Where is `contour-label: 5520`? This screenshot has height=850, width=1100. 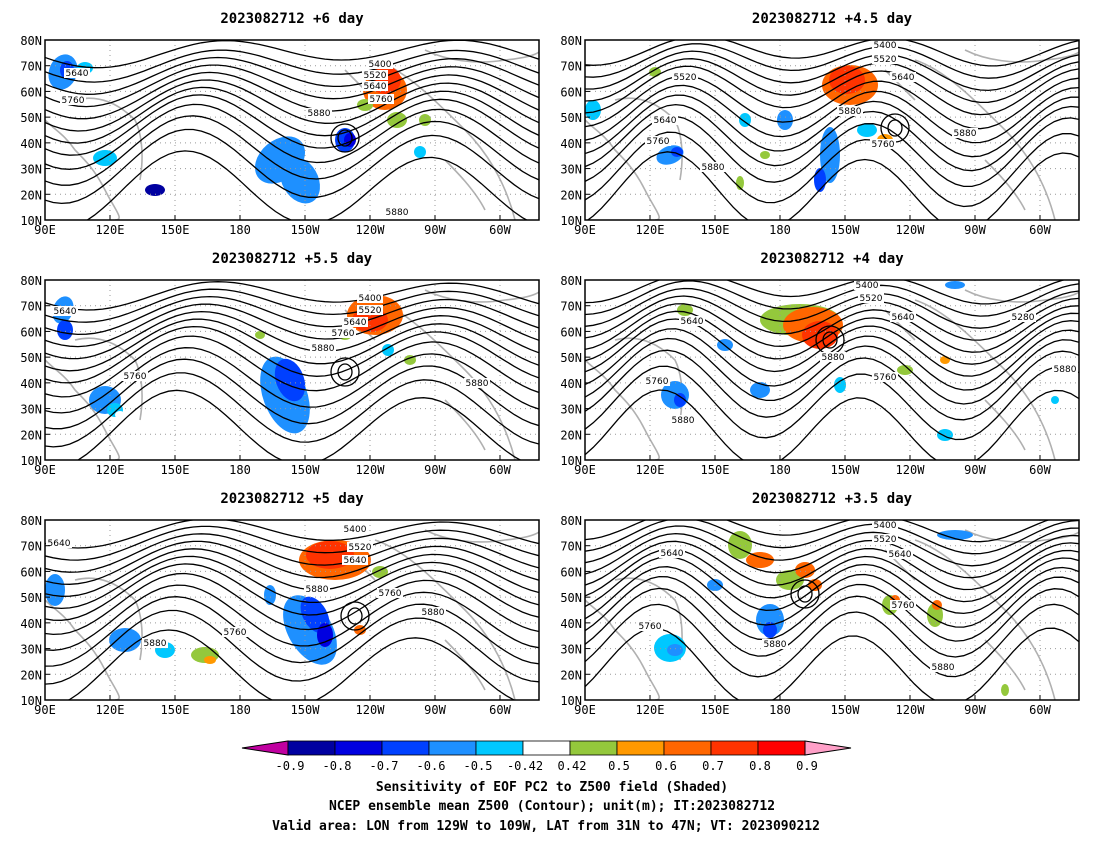 contour-label: 5520 is located at coordinates (885, 539).